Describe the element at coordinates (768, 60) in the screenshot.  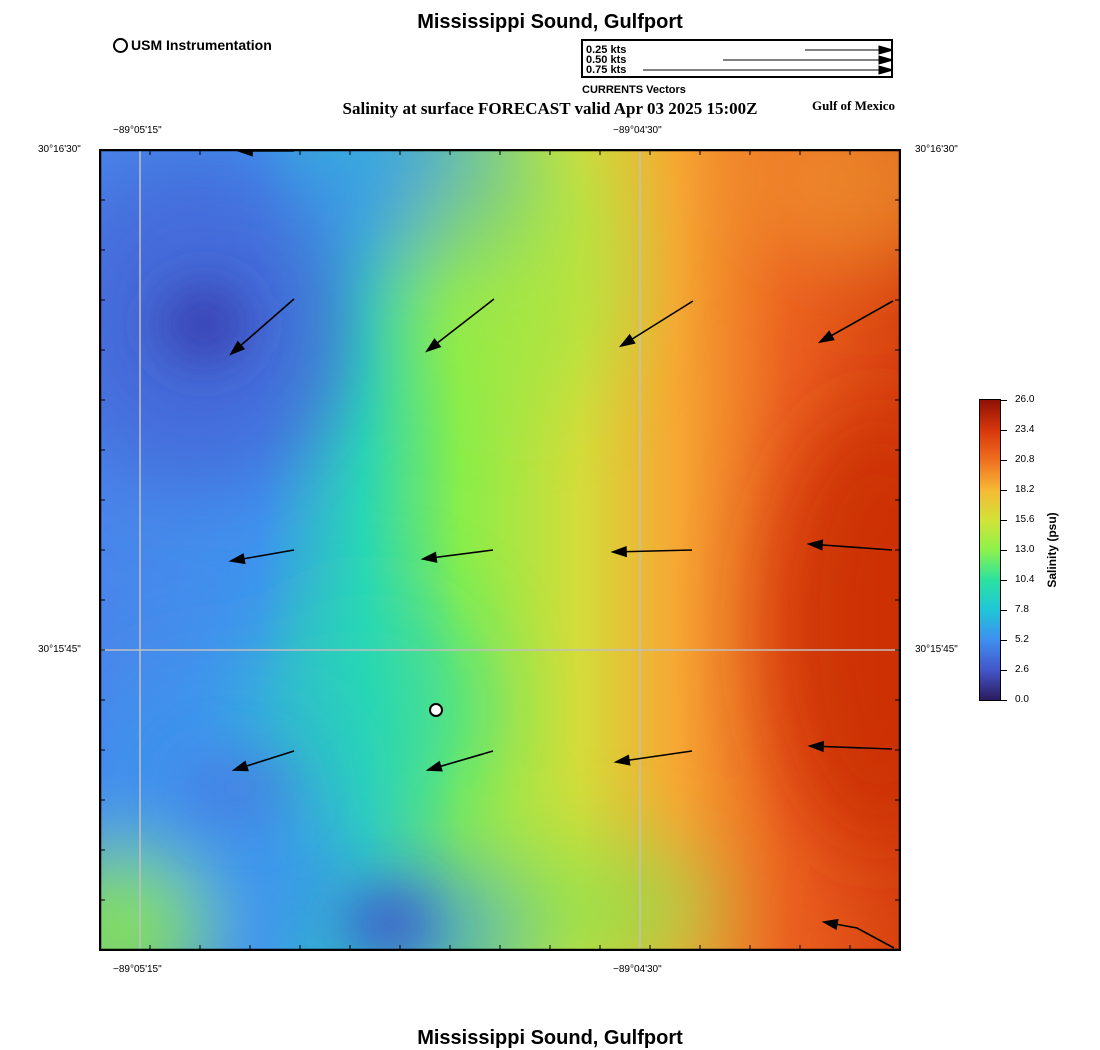
I see `vector-legend-arrows` at that location.